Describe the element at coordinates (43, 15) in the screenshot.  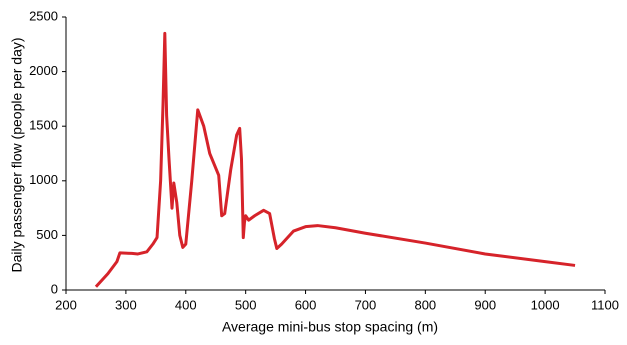
I see `y-tick-label: 2500` at that location.